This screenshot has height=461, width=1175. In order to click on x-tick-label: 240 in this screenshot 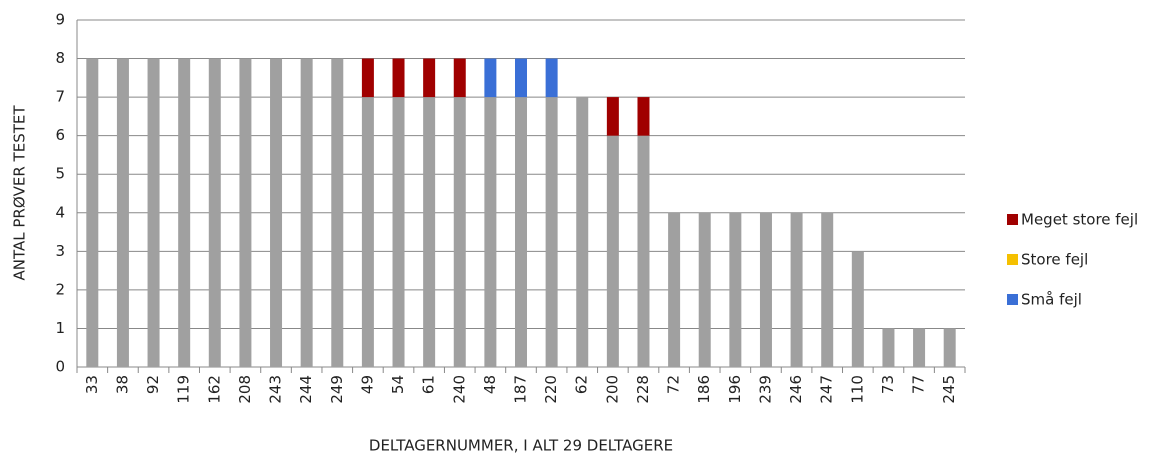, I will do `click(459, 389)`.